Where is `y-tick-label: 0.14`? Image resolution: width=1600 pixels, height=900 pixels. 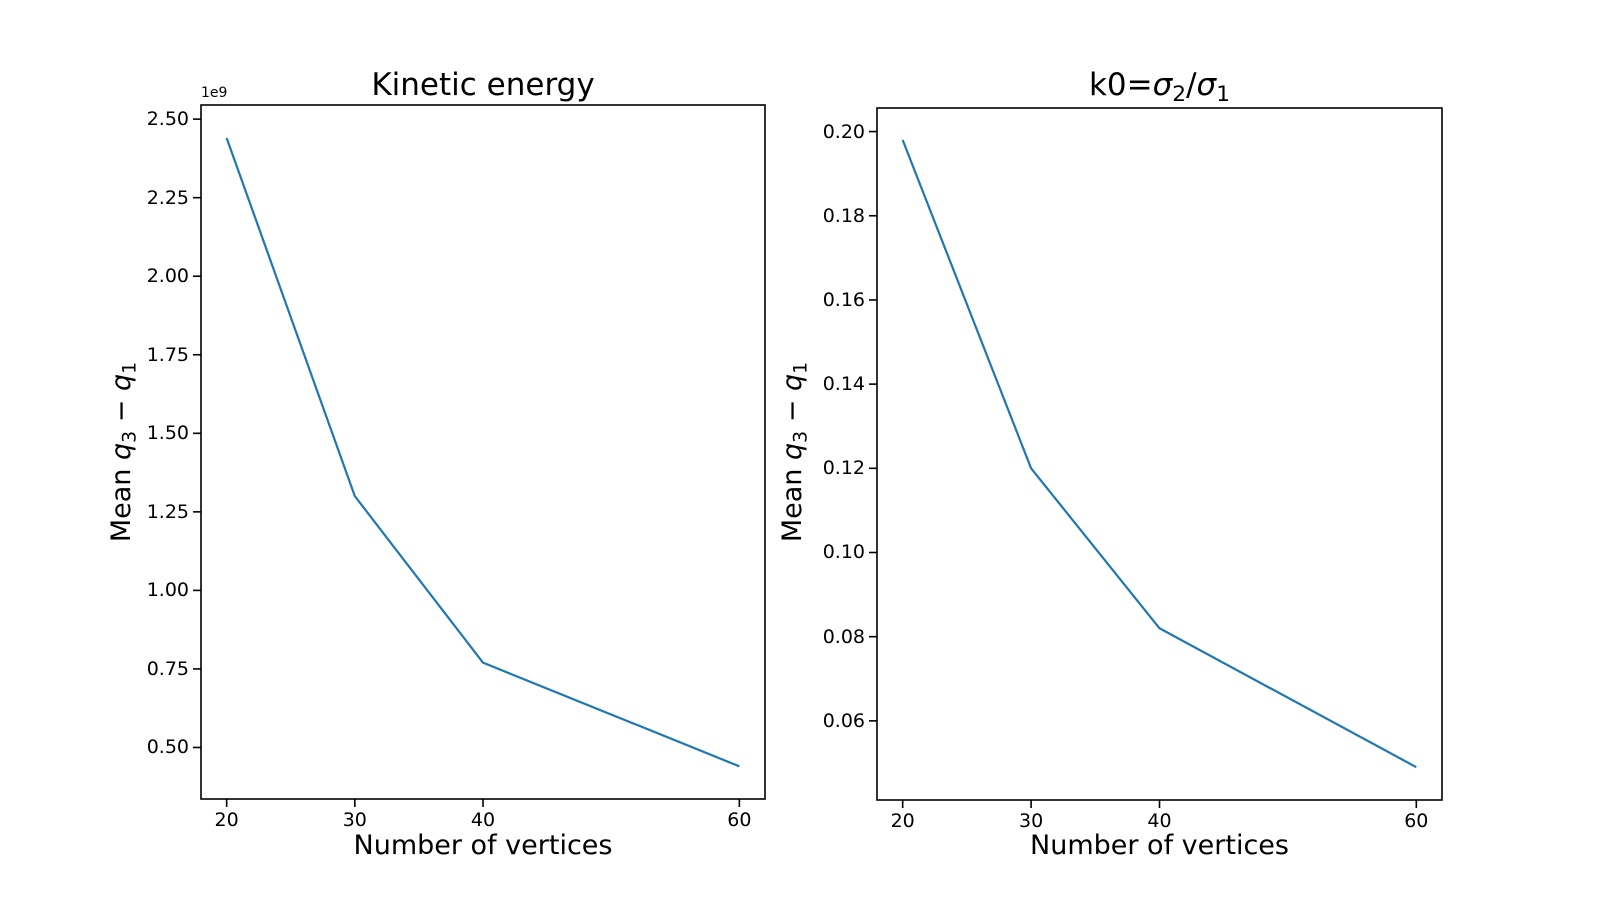 y-tick-label: 0.14 is located at coordinates (843, 384).